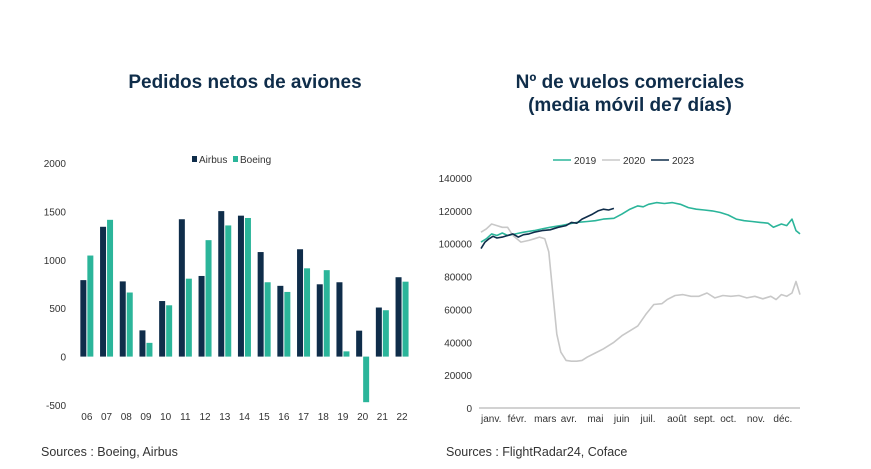 This screenshot has height=469, width=871. What do you see at coordinates (213, 160) in the screenshot?
I see `bar-legend-label-airbus: Airbus` at bounding box center [213, 160].